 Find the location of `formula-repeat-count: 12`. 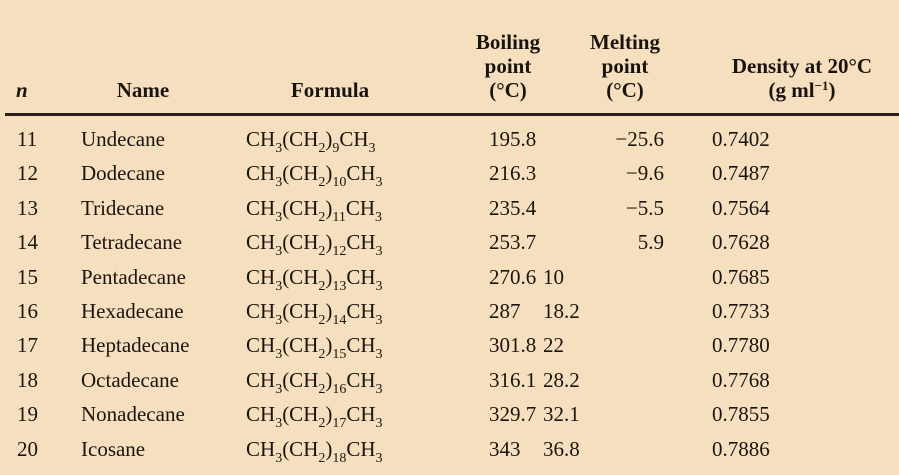

formula-repeat-count: 12 is located at coordinates (339, 252).